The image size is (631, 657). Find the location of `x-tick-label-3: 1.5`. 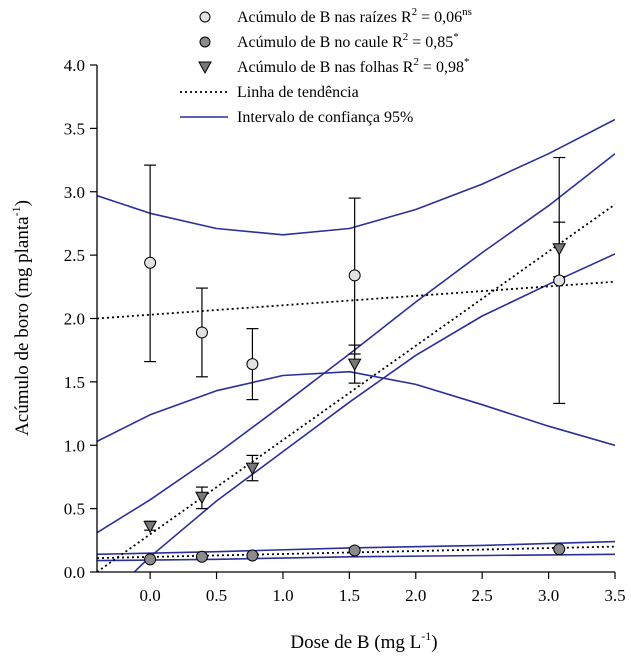

x-tick-label-3: 1.5 is located at coordinates (349, 595).